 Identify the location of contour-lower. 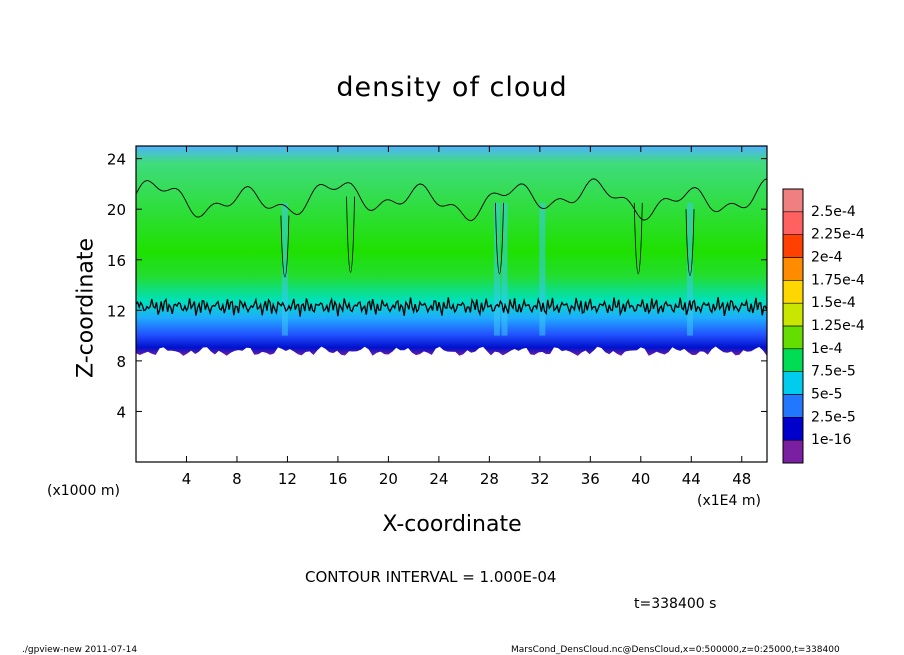
(451, 306).